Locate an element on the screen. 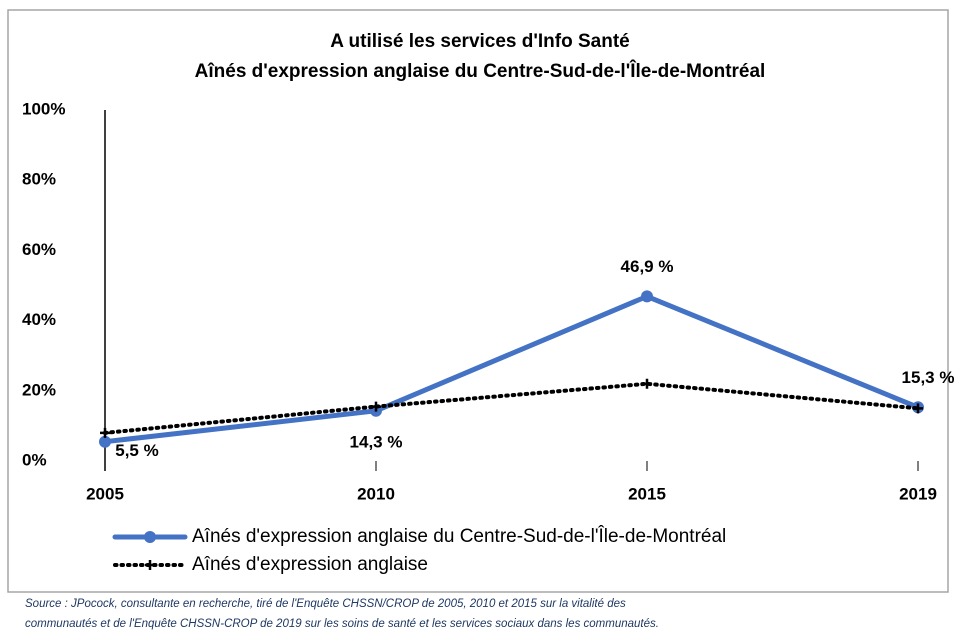  y-tick-label: 0% is located at coordinates (34, 459).